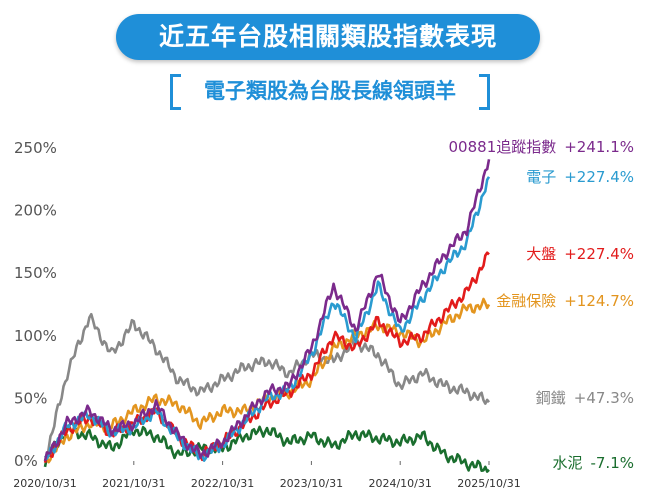 The image size is (650, 500). I want to click on y-axis: 0% 50% 100% 150% 200% 250%, so click(35, 304).